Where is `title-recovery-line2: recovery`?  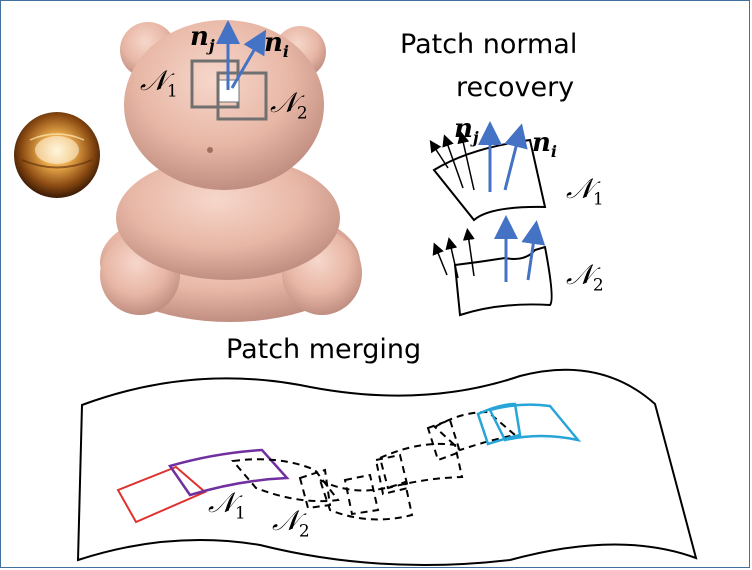 title-recovery-line2: recovery is located at coordinates (515, 87).